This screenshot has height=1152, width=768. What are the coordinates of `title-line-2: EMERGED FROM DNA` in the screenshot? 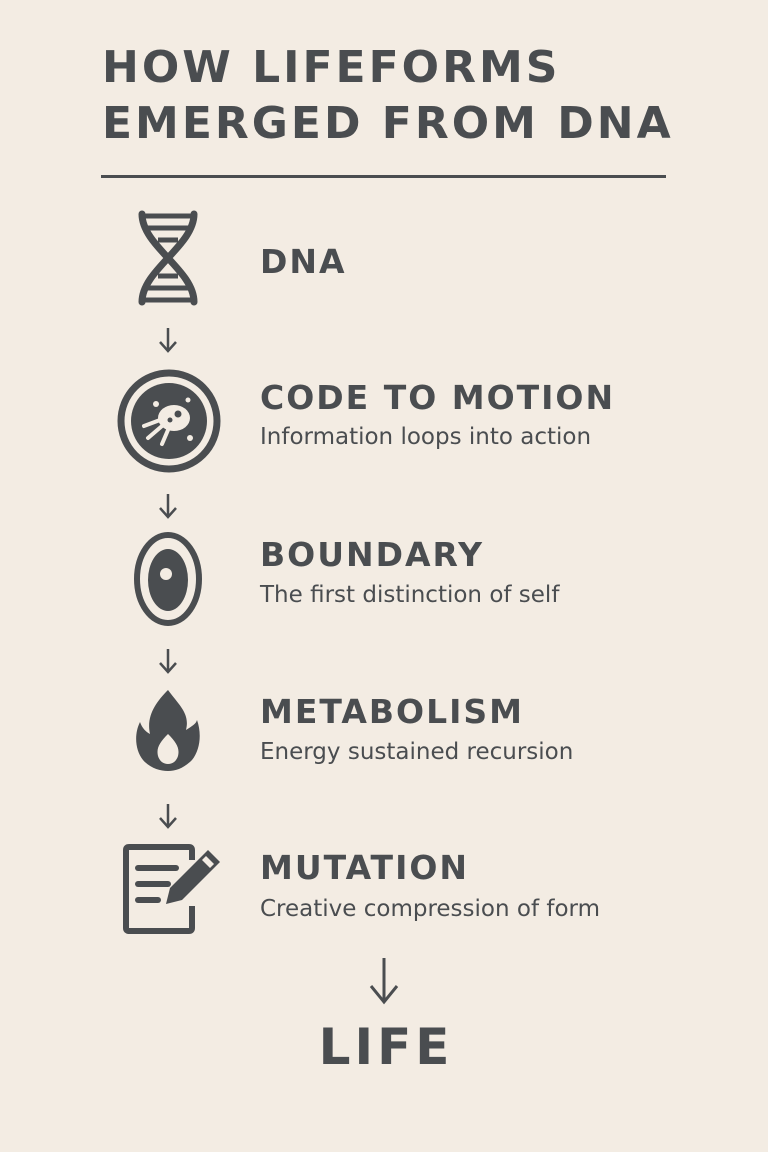 It's located at (388, 123).